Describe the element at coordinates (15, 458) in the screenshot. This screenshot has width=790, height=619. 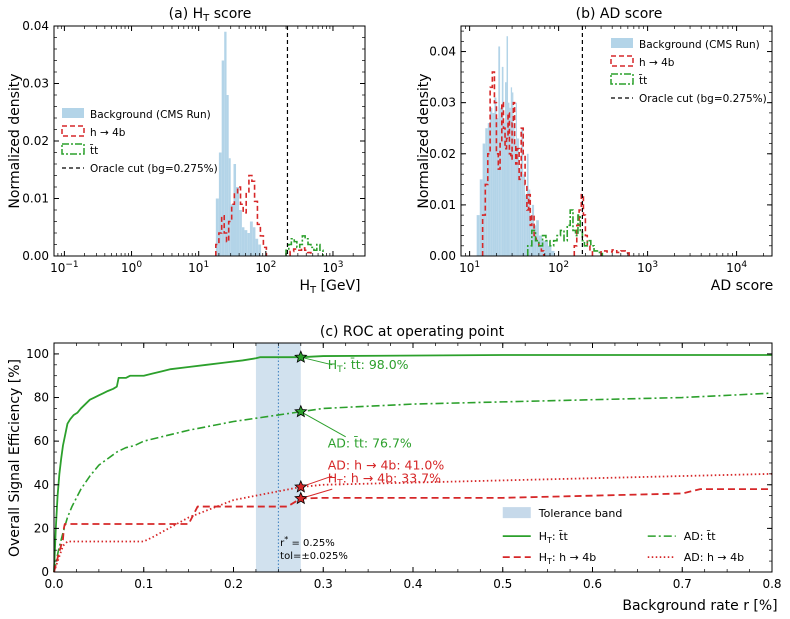
I see `y-axis-label-c: Overall Signal Efficiency [%]` at that location.